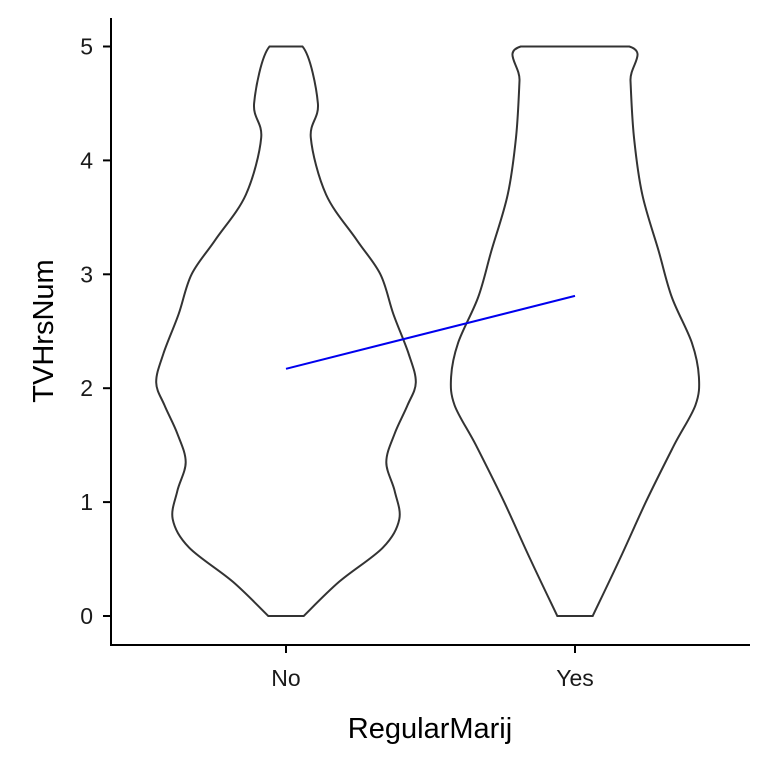 The image size is (768, 768). I want to click on x-axis-title: RegularMarij, so click(430, 729).